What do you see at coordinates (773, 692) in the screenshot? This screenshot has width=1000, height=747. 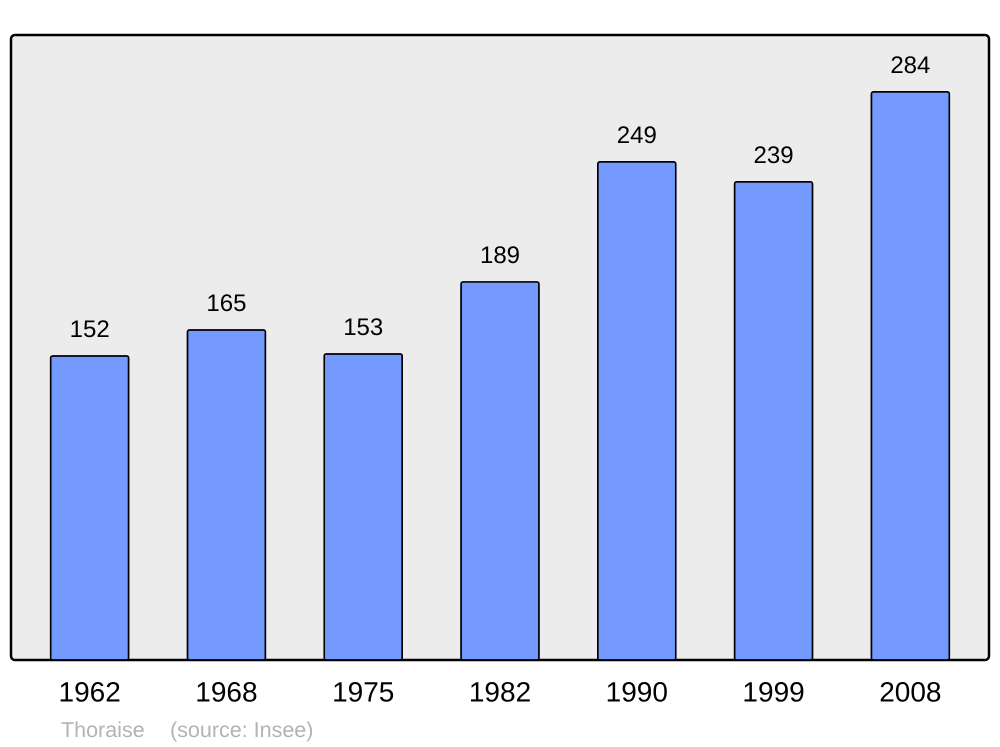 I see `x-tick-label: 1999` at bounding box center [773, 692].